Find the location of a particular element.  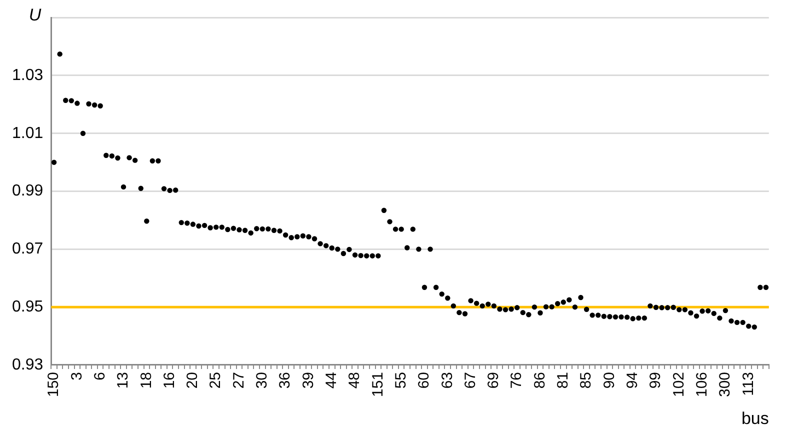

x-tick-label: 76 is located at coordinates (517, 380).